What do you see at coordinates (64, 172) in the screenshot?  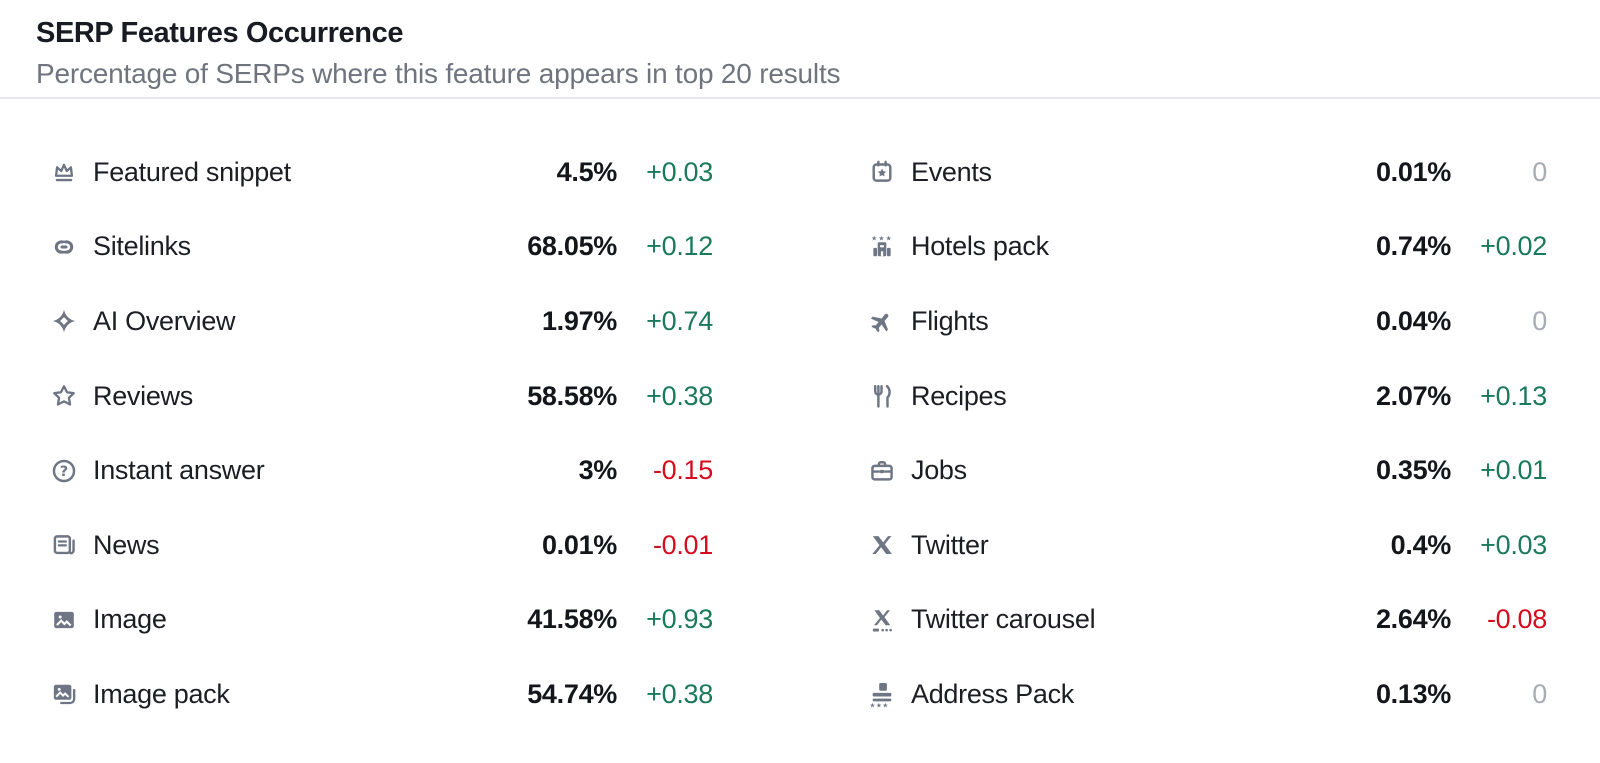 I see `featured-snippet-icon` at bounding box center [64, 172].